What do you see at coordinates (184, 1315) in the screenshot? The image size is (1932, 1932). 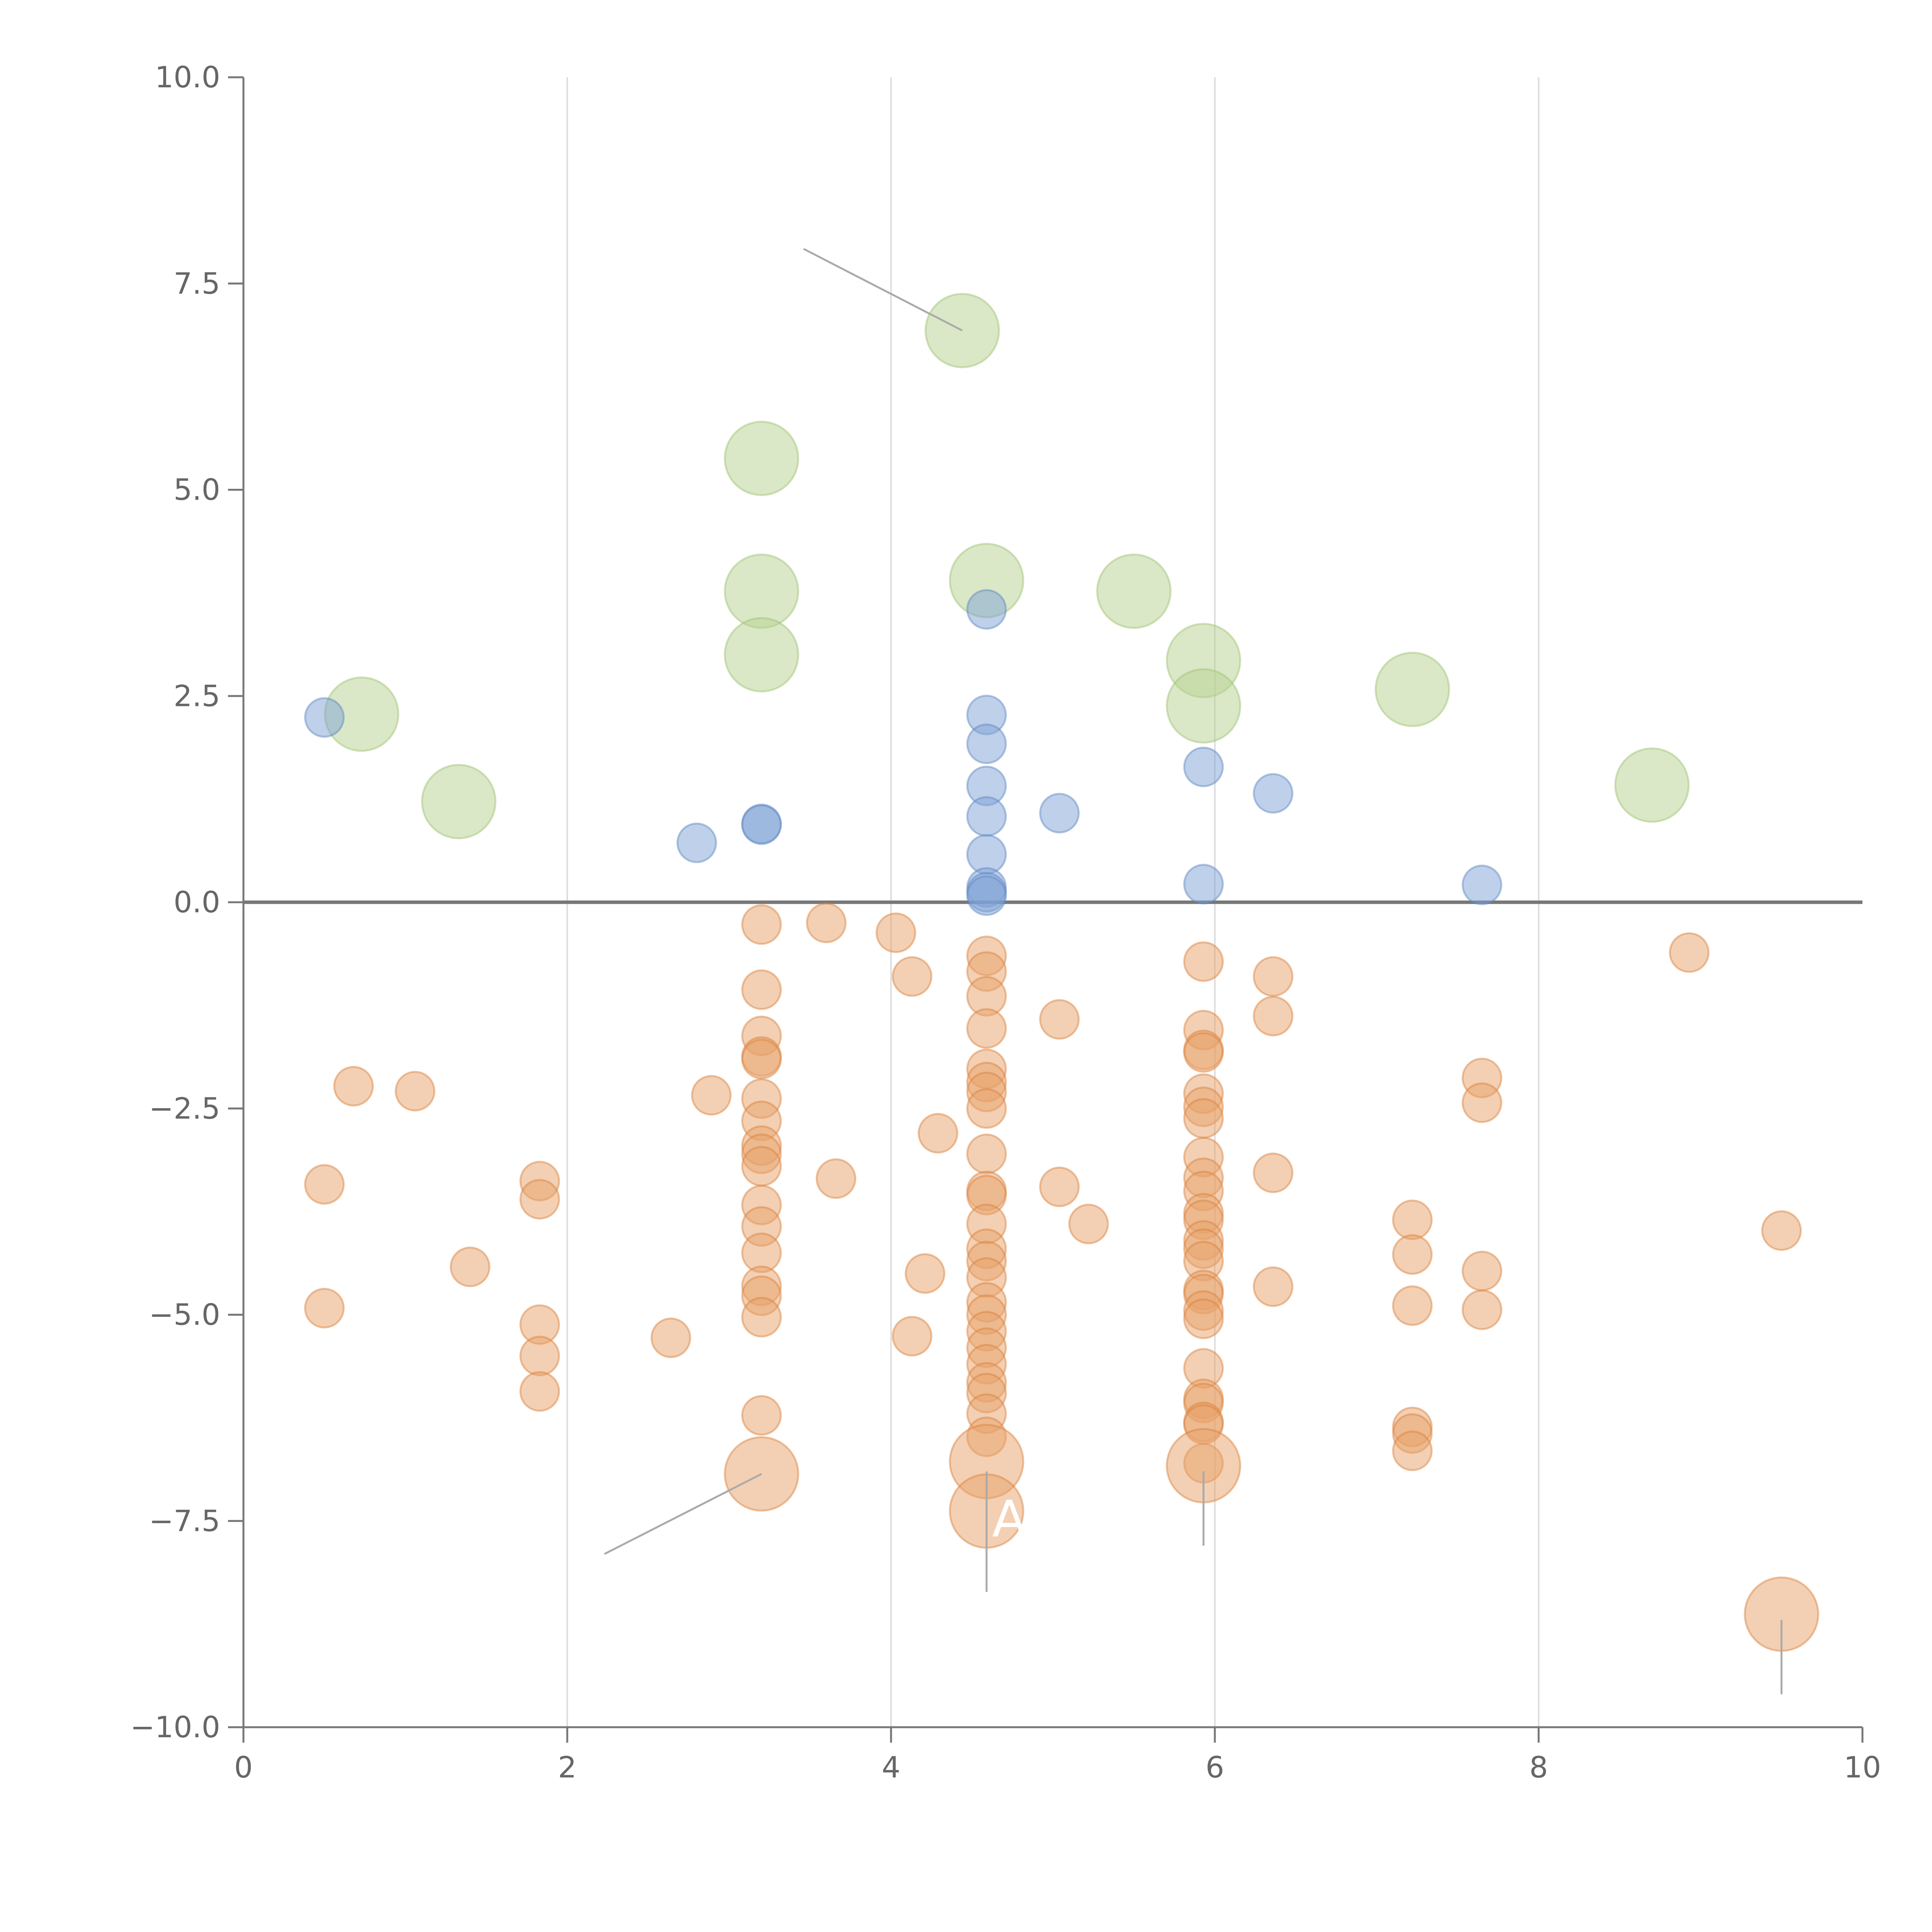 I see `y-tick-label: −5.0` at bounding box center [184, 1315].